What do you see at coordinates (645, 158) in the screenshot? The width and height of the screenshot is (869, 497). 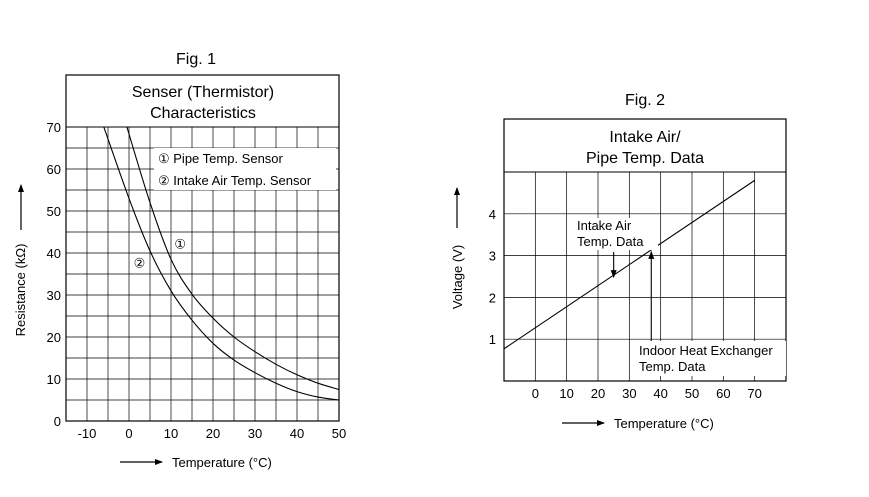 I see `fig2-title-line2: Pipe Temp. Data` at bounding box center [645, 158].